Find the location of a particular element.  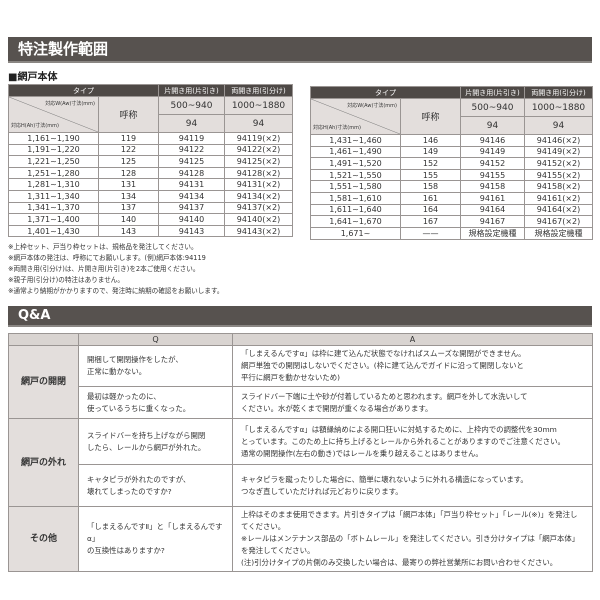

double-product: 94143(×2) is located at coordinates (258, 231).